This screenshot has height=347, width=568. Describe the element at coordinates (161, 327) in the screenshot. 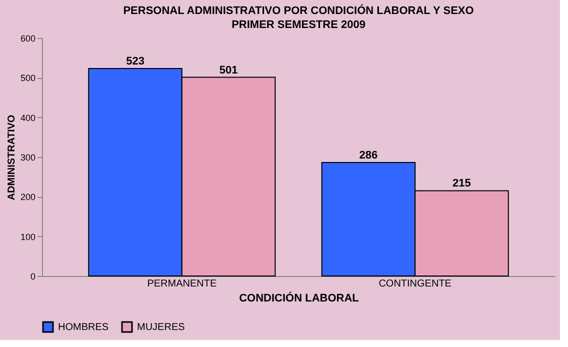

I see `legend-label: MUJERES` at that location.